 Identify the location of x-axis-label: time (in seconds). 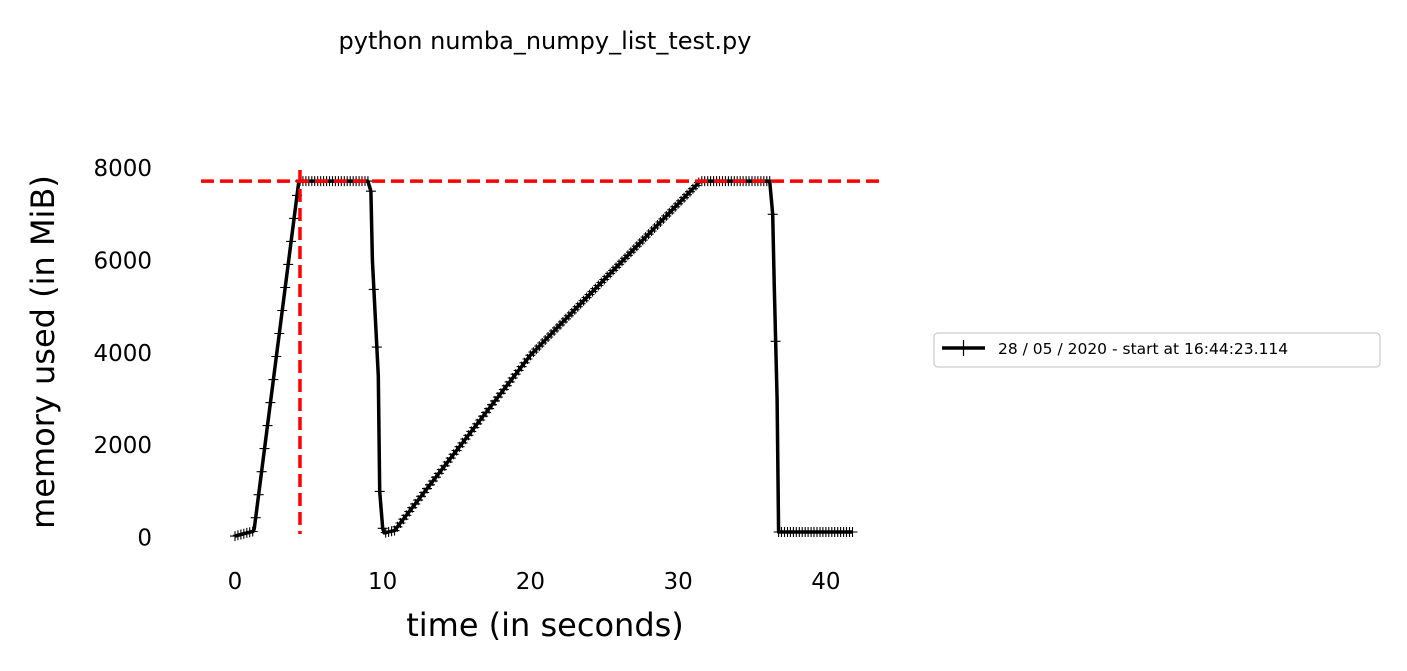
(545, 625).